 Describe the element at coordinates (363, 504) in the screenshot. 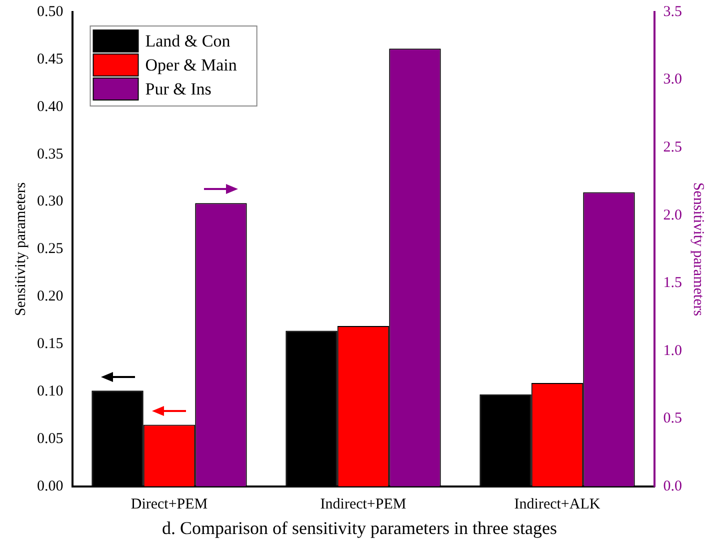

I see `x-tick-label: Indirect+PEM` at that location.